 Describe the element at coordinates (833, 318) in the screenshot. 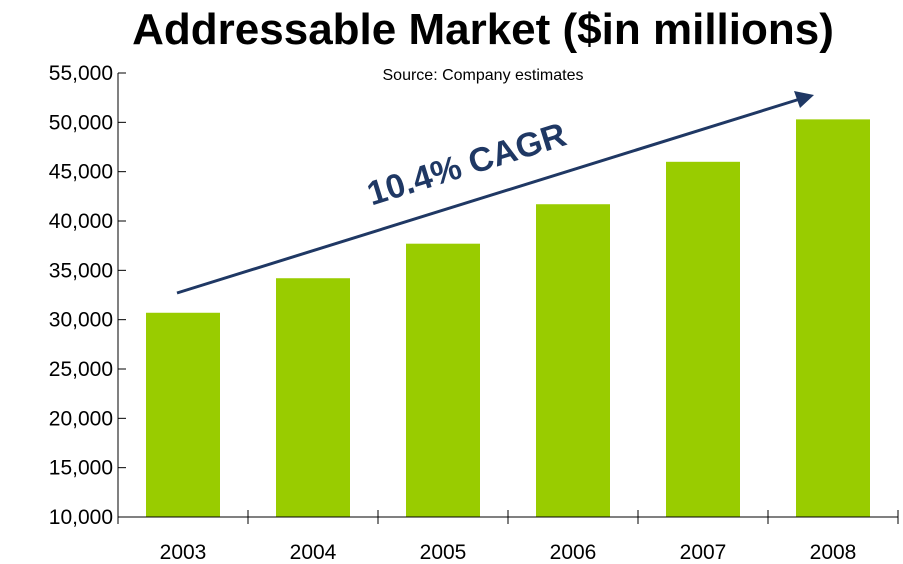

I see `bar-2008` at that location.